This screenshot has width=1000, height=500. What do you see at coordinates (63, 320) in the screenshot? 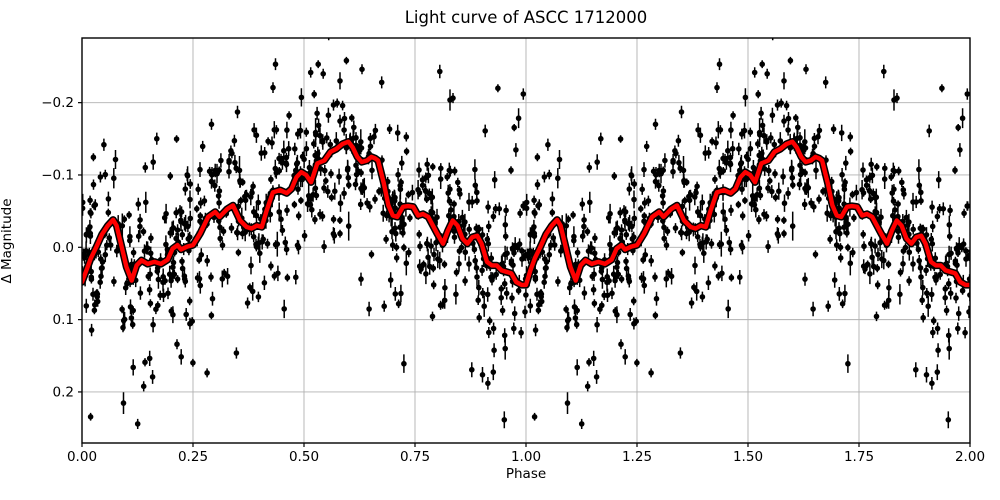
I see `y-tick-label: 0.1` at bounding box center [63, 320].